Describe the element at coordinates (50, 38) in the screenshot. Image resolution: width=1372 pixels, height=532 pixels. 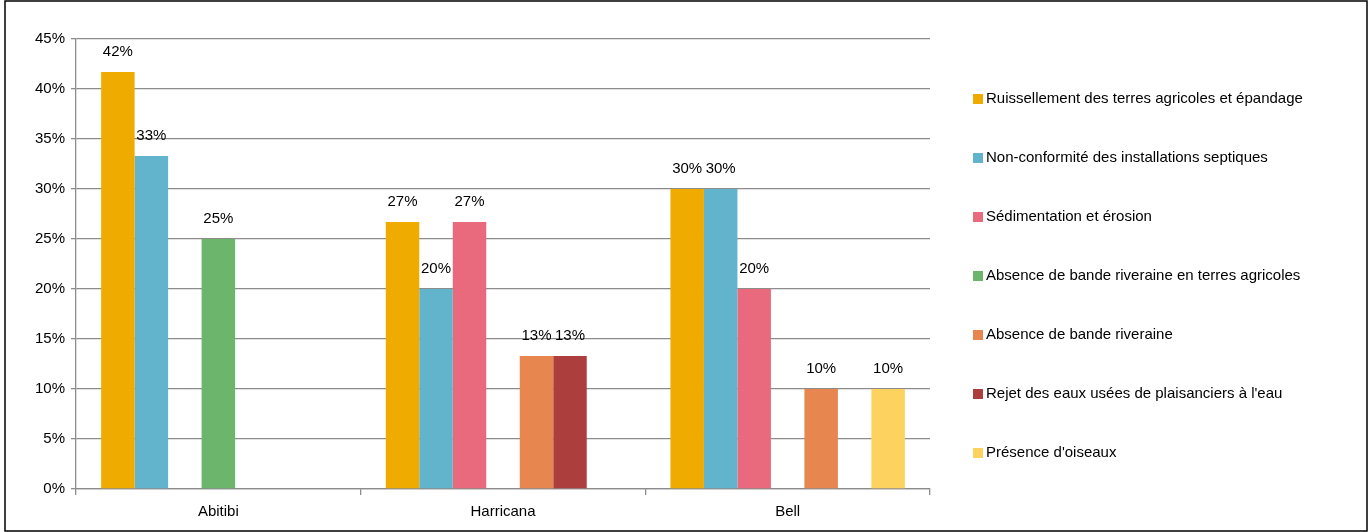
I see `y-tick-label: 45%` at that location.